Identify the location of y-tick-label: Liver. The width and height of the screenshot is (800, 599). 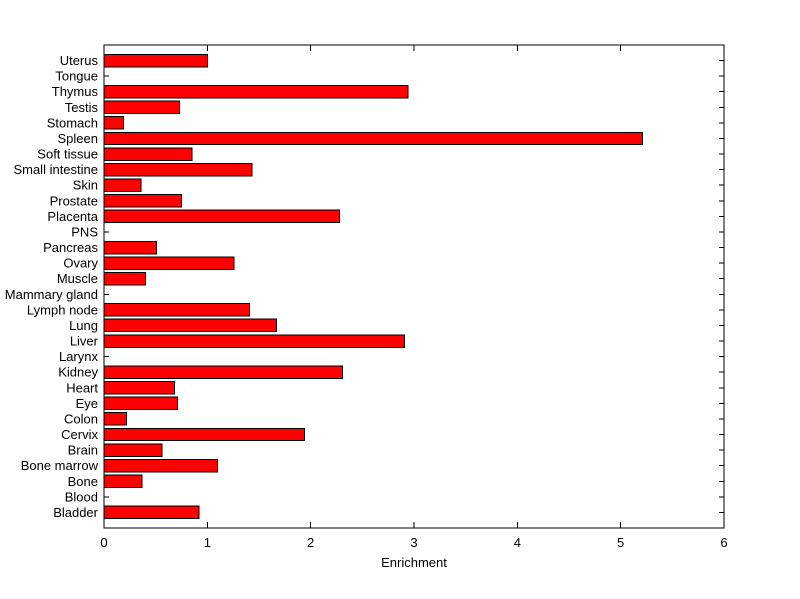
(84, 341).